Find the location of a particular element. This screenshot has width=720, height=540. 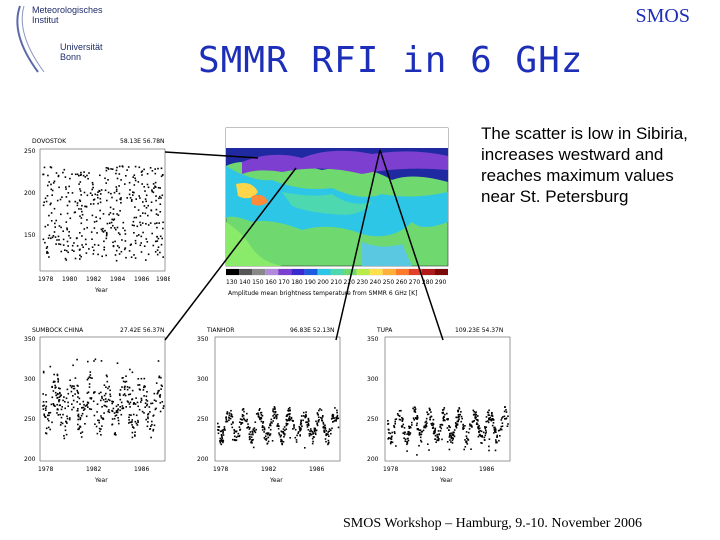

colorbar-tick: 230 is located at coordinates (363, 282).